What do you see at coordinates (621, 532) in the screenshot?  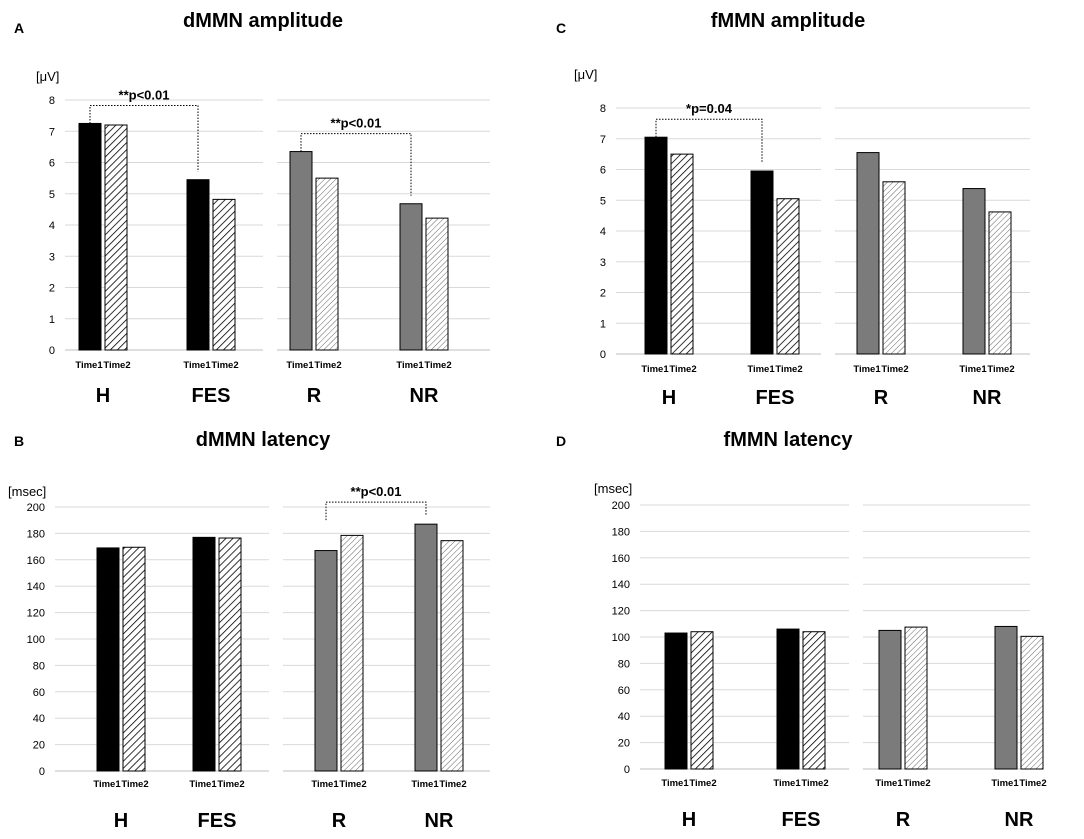 I see `y-tick-label: 180` at bounding box center [621, 532].